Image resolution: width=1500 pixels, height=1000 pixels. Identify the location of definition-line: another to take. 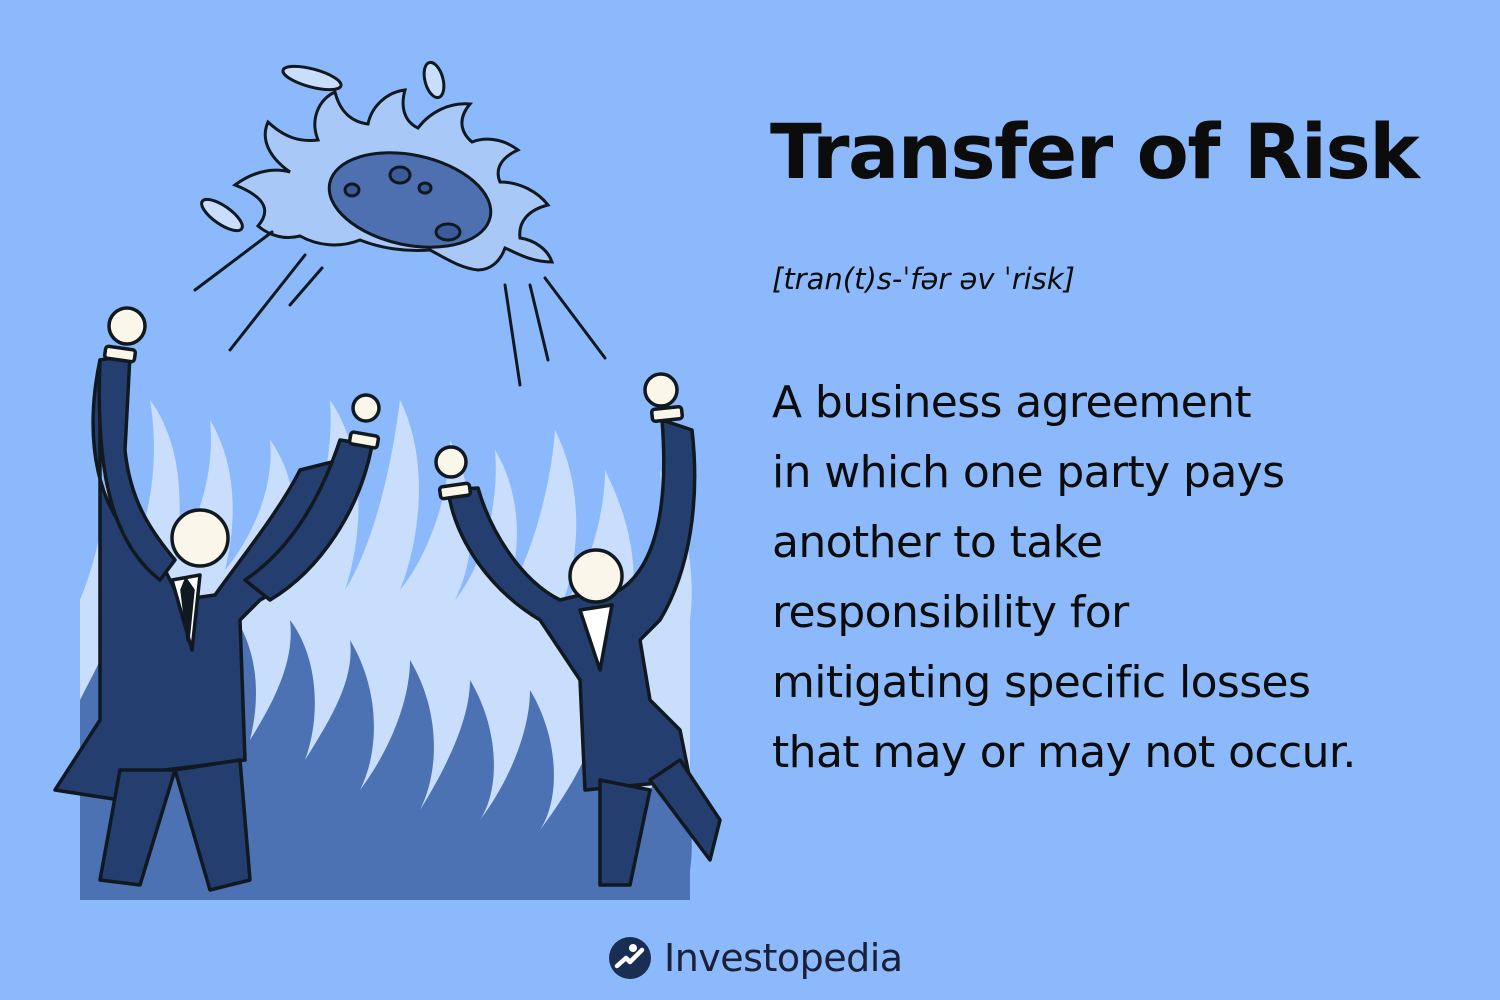
(937, 542).